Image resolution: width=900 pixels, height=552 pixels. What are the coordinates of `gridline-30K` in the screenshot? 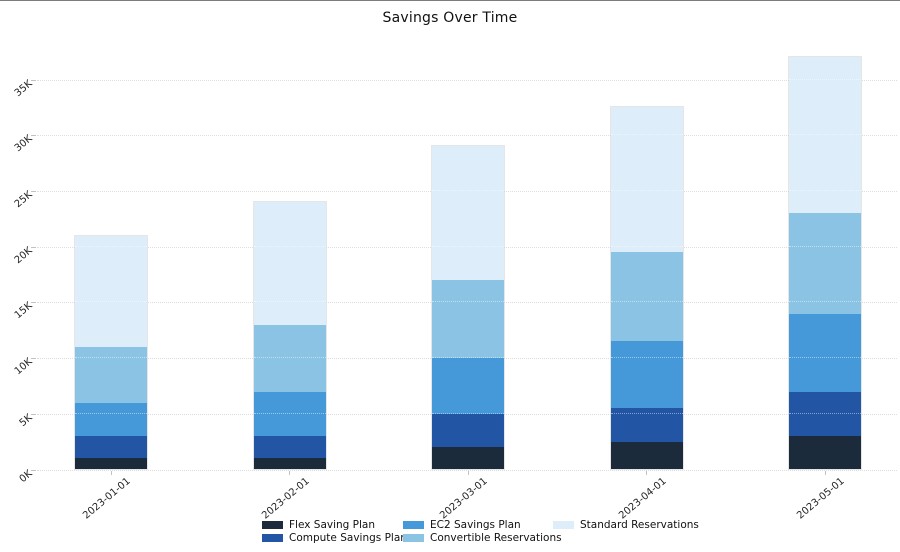 It's located at (467, 136).